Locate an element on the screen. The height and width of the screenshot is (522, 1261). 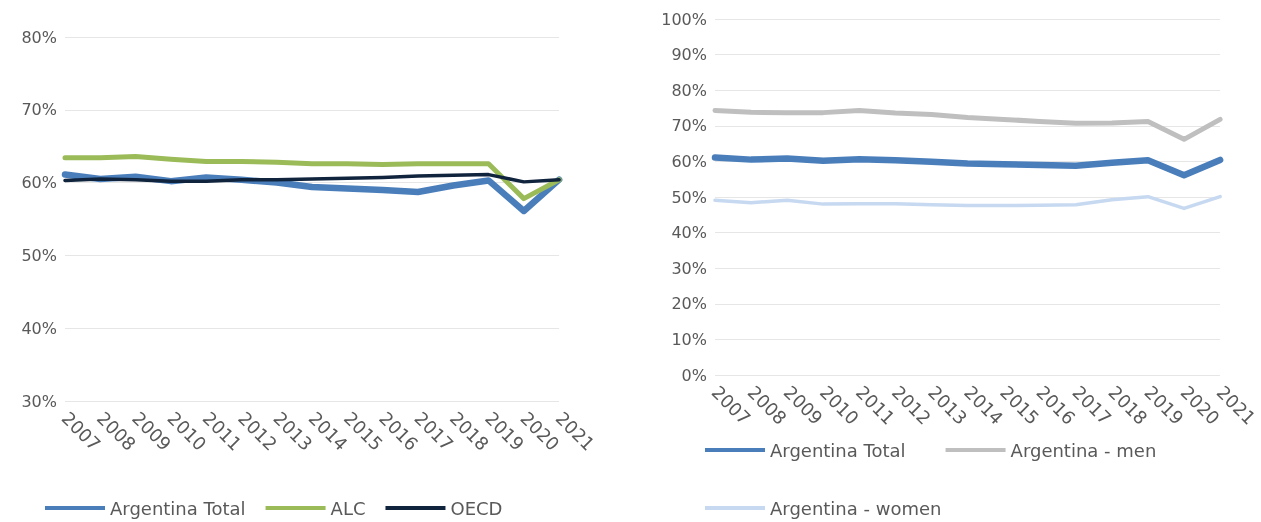
legend-label: Argentina - men is located at coordinates (1083, 450).